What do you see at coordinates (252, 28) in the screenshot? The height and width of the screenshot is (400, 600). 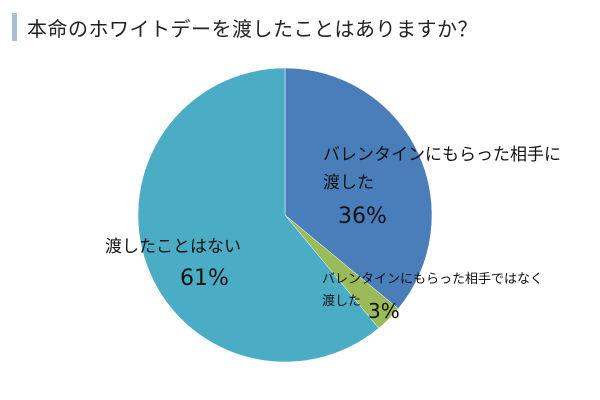 I see `chart-title: 本命のホワイトデーを渡したことはありますか？` at bounding box center [252, 28].